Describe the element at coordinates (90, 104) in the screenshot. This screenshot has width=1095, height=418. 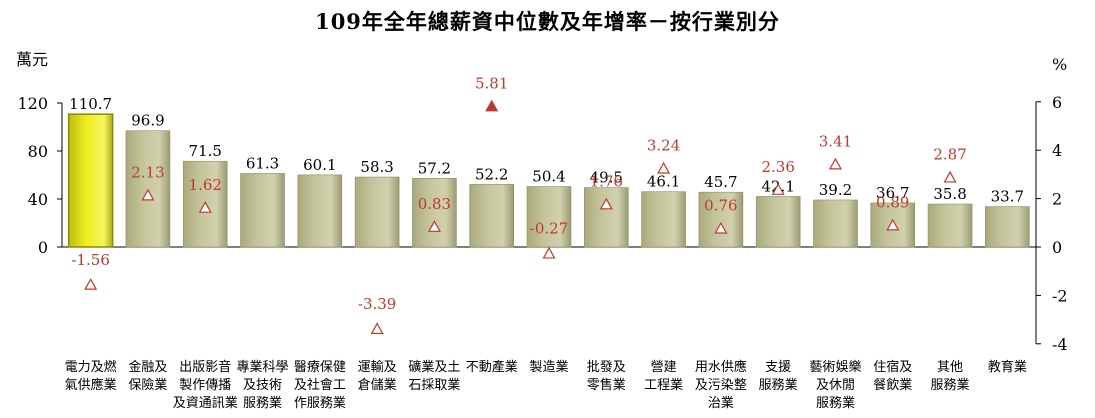
I see `bar-value-label: 110.7` at that location.